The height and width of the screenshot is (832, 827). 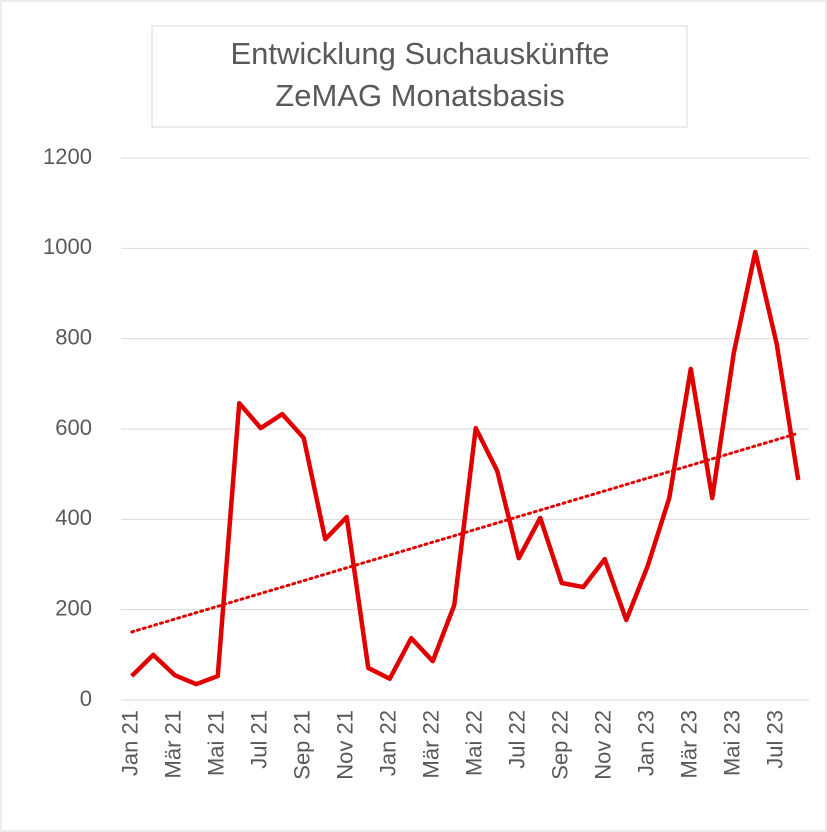 I want to click on y-tick-label: 1200, so click(x=67, y=156).